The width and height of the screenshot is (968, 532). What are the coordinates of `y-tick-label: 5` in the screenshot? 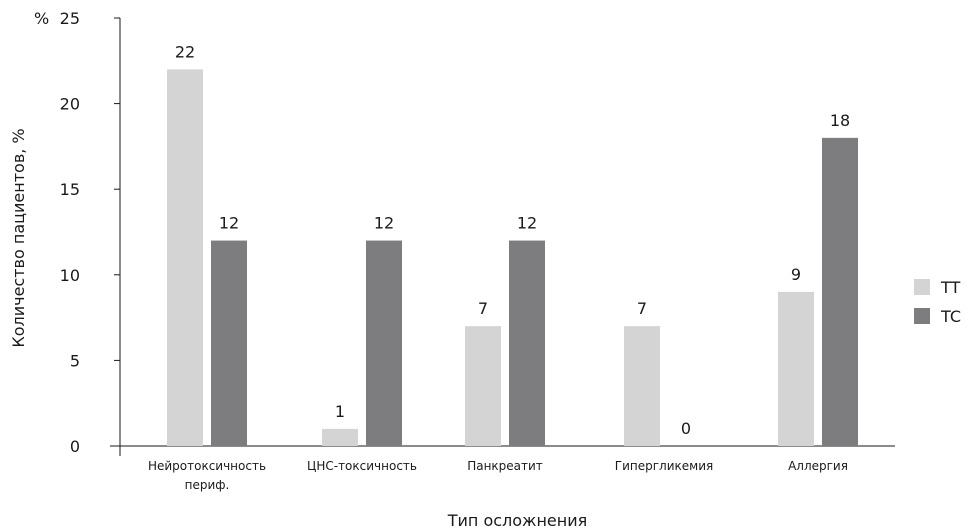 It's located at (75, 360).